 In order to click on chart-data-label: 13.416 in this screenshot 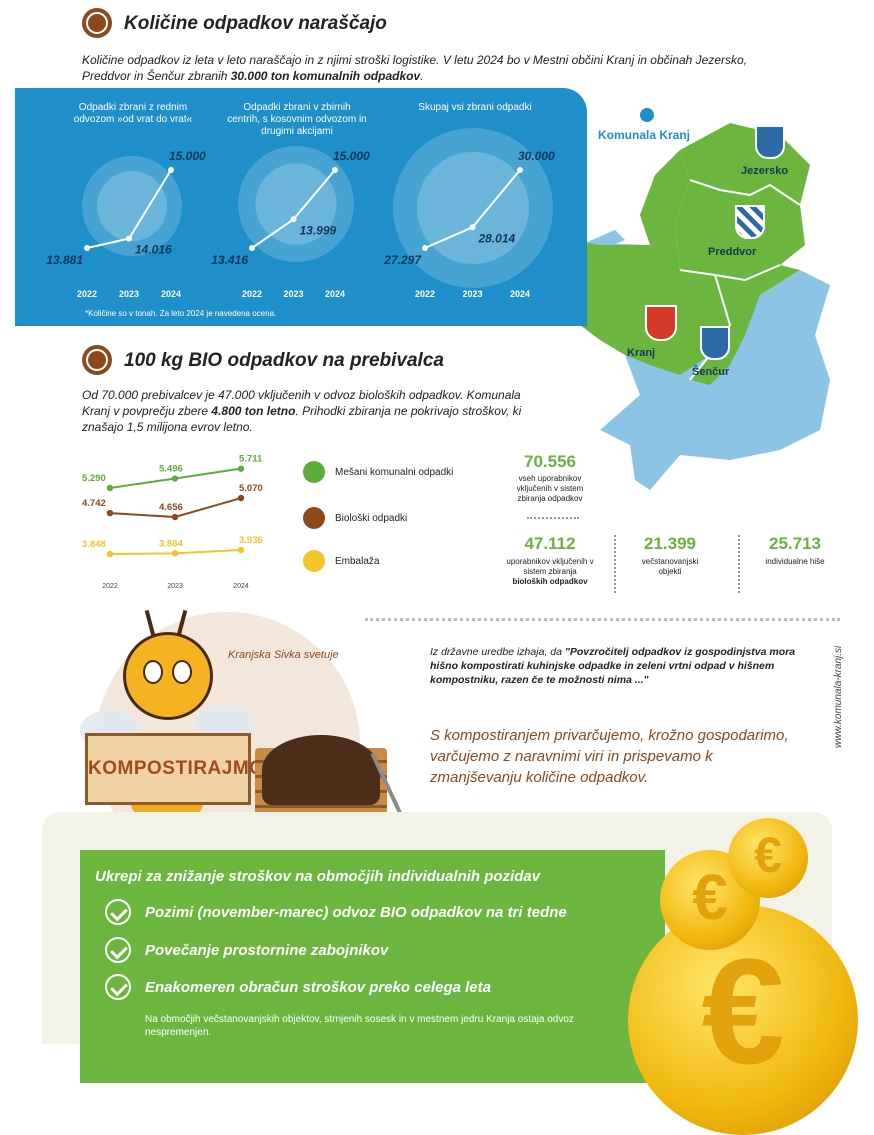, I will do `click(229, 260)`.